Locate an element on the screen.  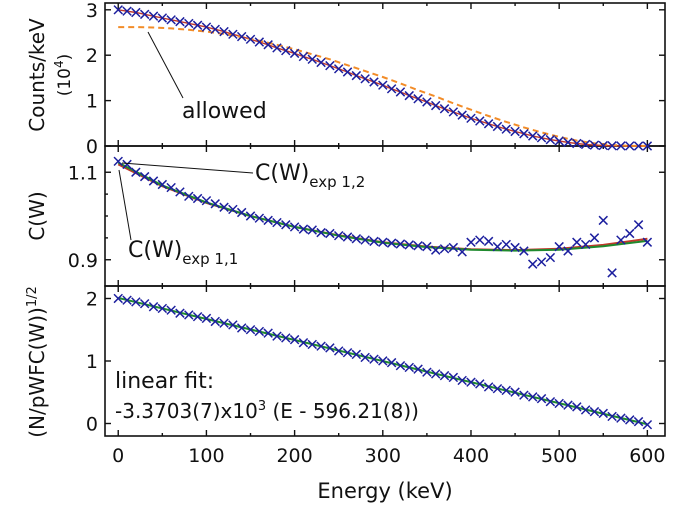
mid-point-9-b is located at coordinates (197, 198).